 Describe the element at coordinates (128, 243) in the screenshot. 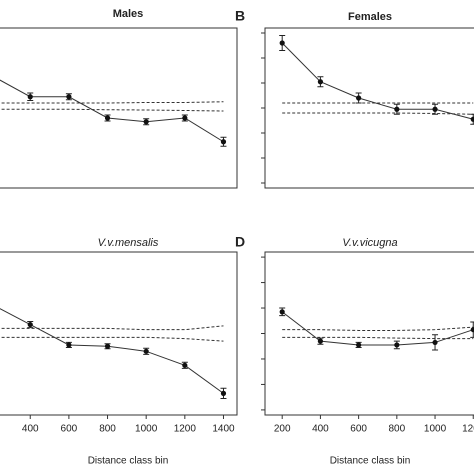

I see `panel-title: V.v.mensalis` at that location.